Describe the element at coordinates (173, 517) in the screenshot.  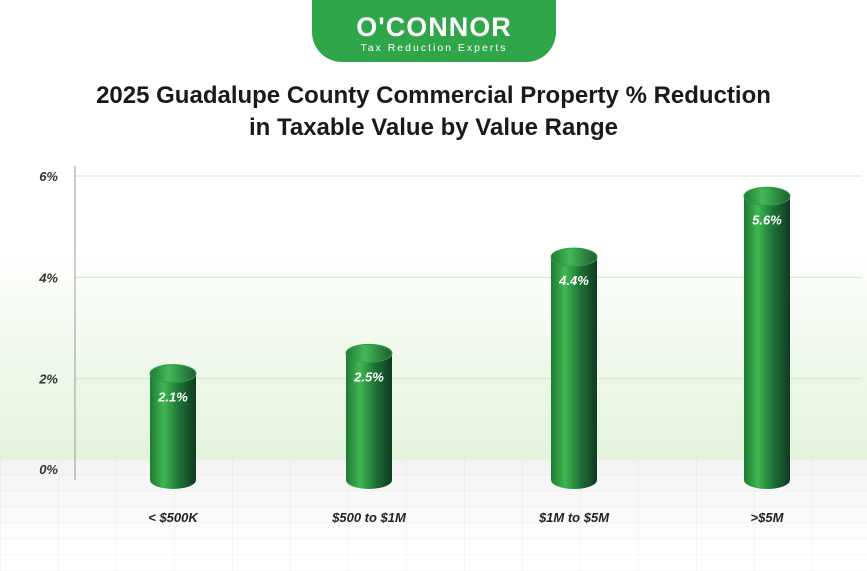
I see `x-category-label: < $500K` at that location.